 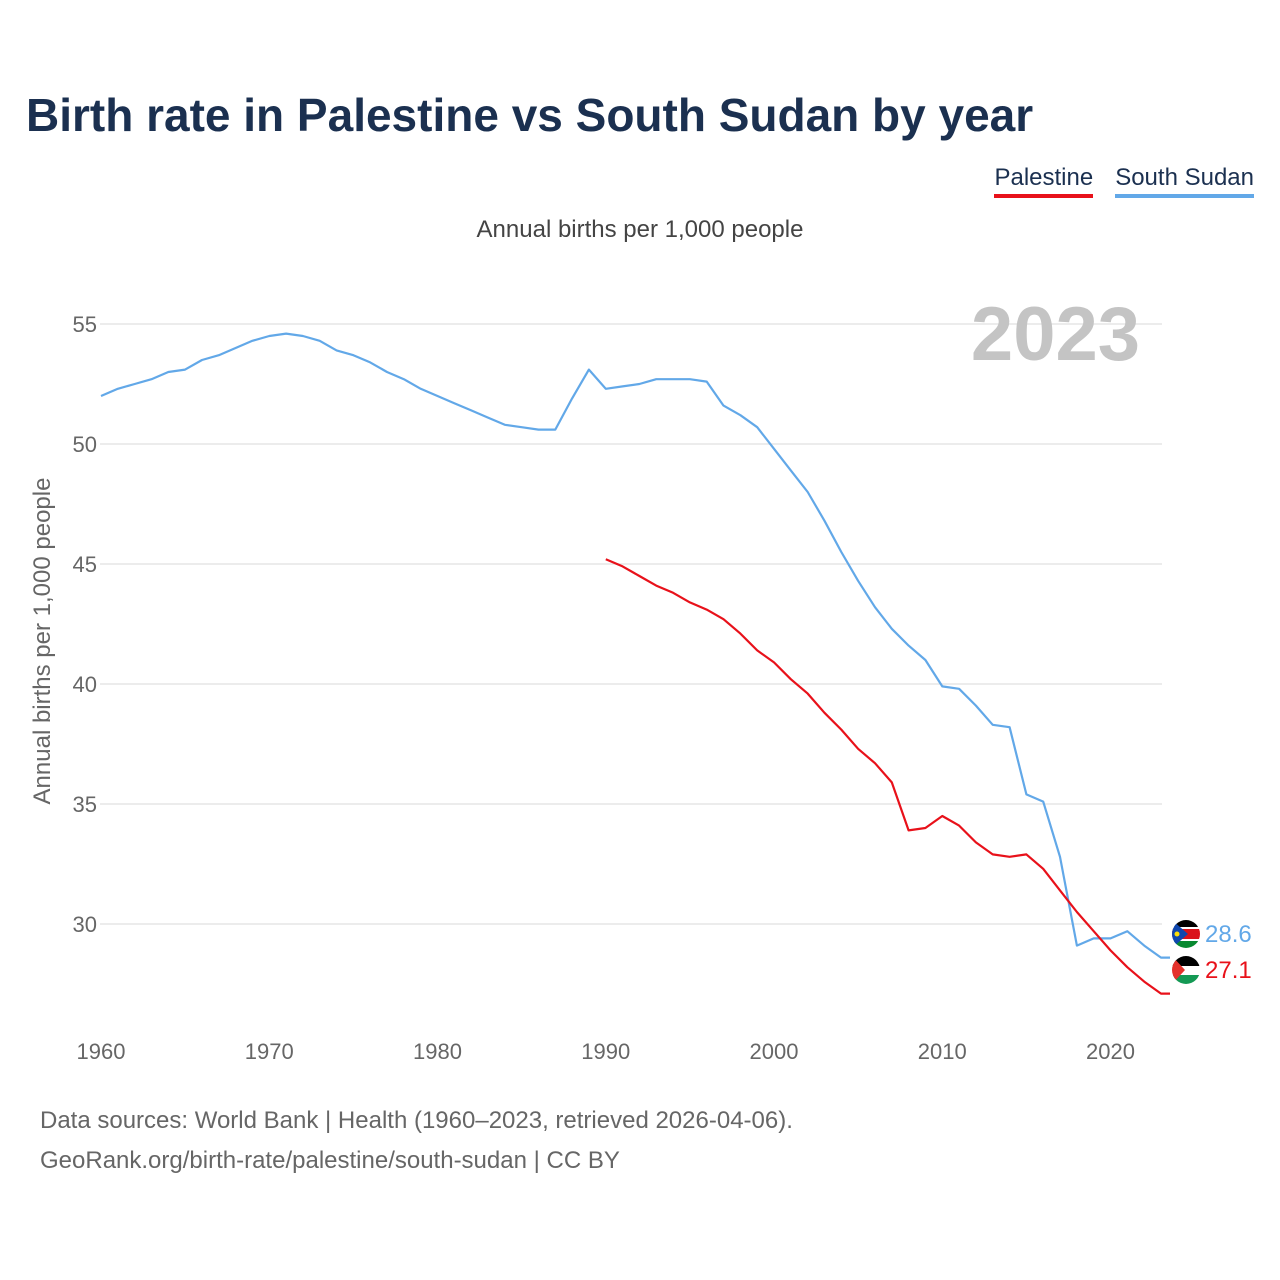 What do you see at coordinates (1184, 181) in the screenshot?
I see `legend-item-south-sudan: South Sudan` at bounding box center [1184, 181].